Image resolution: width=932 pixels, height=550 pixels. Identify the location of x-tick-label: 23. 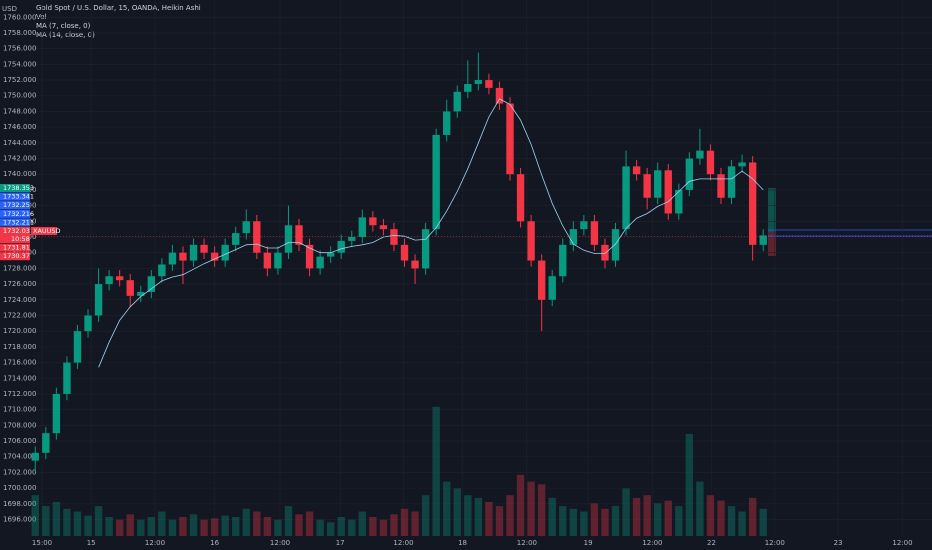
(838, 543).